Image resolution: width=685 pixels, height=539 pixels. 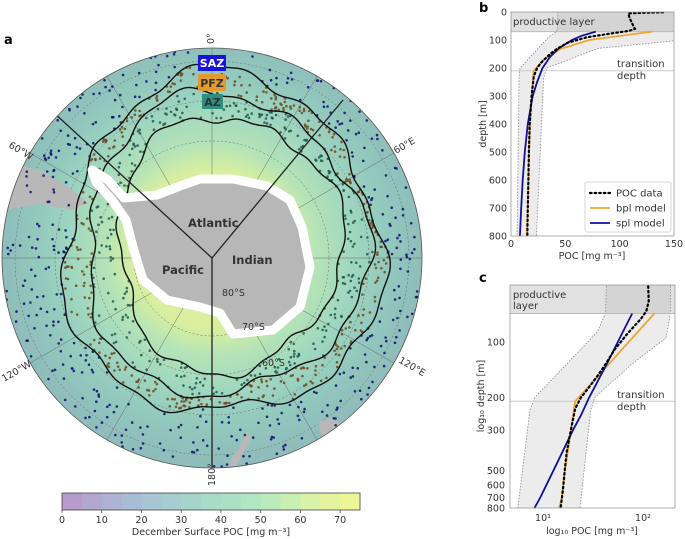 What do you see at coordinates (181, 520) in the screenshot?
I see `colorbar-tick-label: 30` at bounding box center [181, 520].